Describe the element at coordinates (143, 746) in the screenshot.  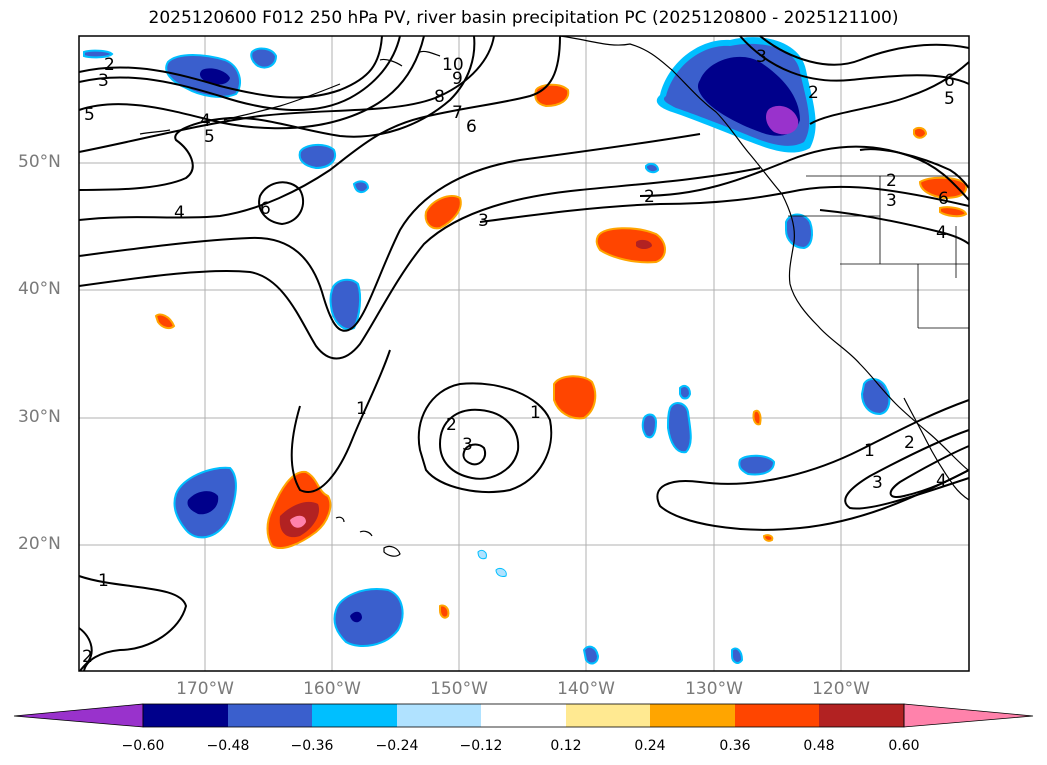
I see `colorbar-tick-label: −0.60` at that location.